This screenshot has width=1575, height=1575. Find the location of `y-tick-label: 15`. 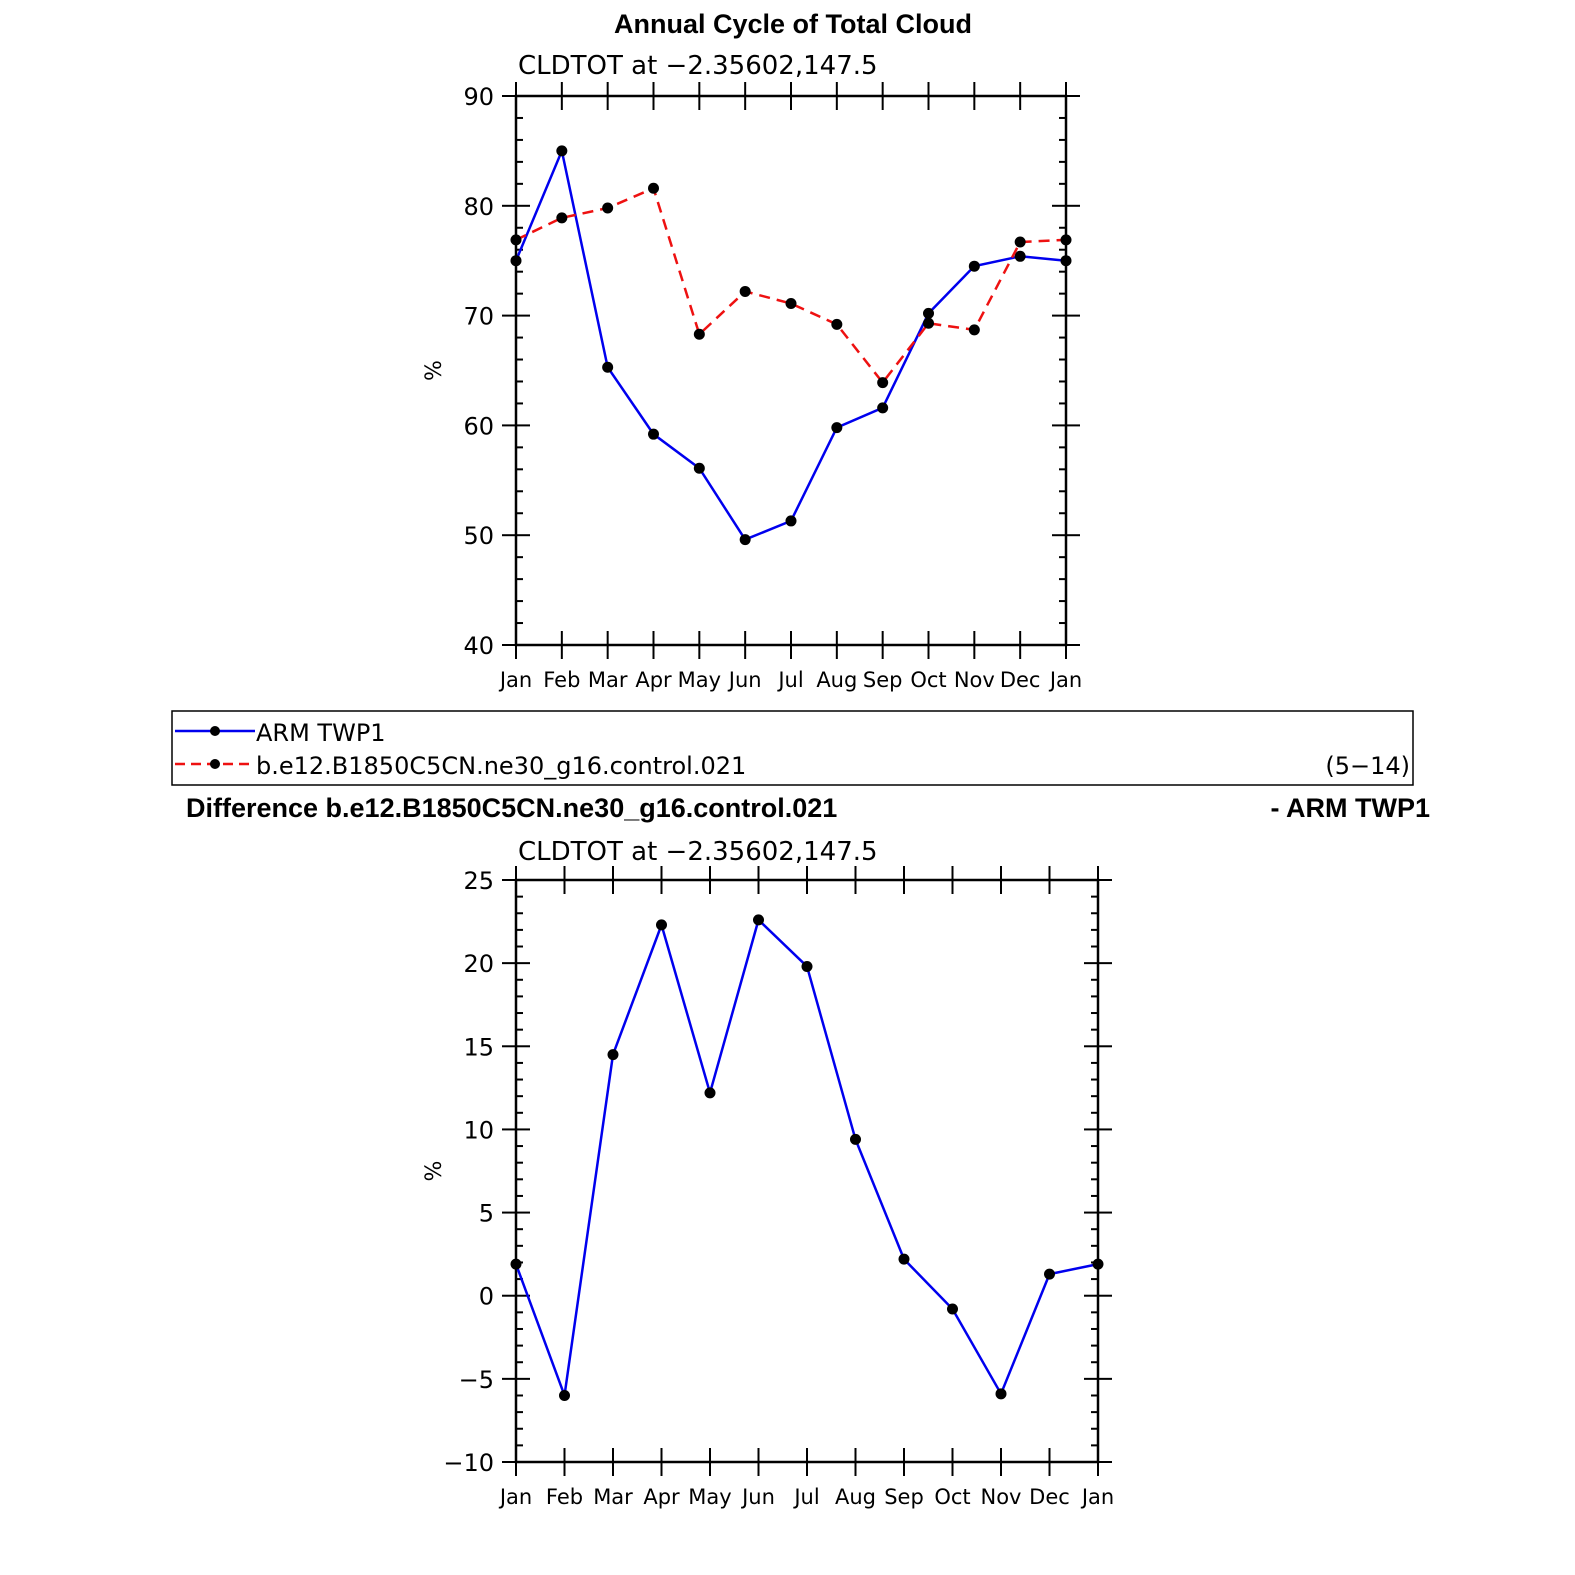

y-tick-label: 15 is located at coordinates (478, 1047).